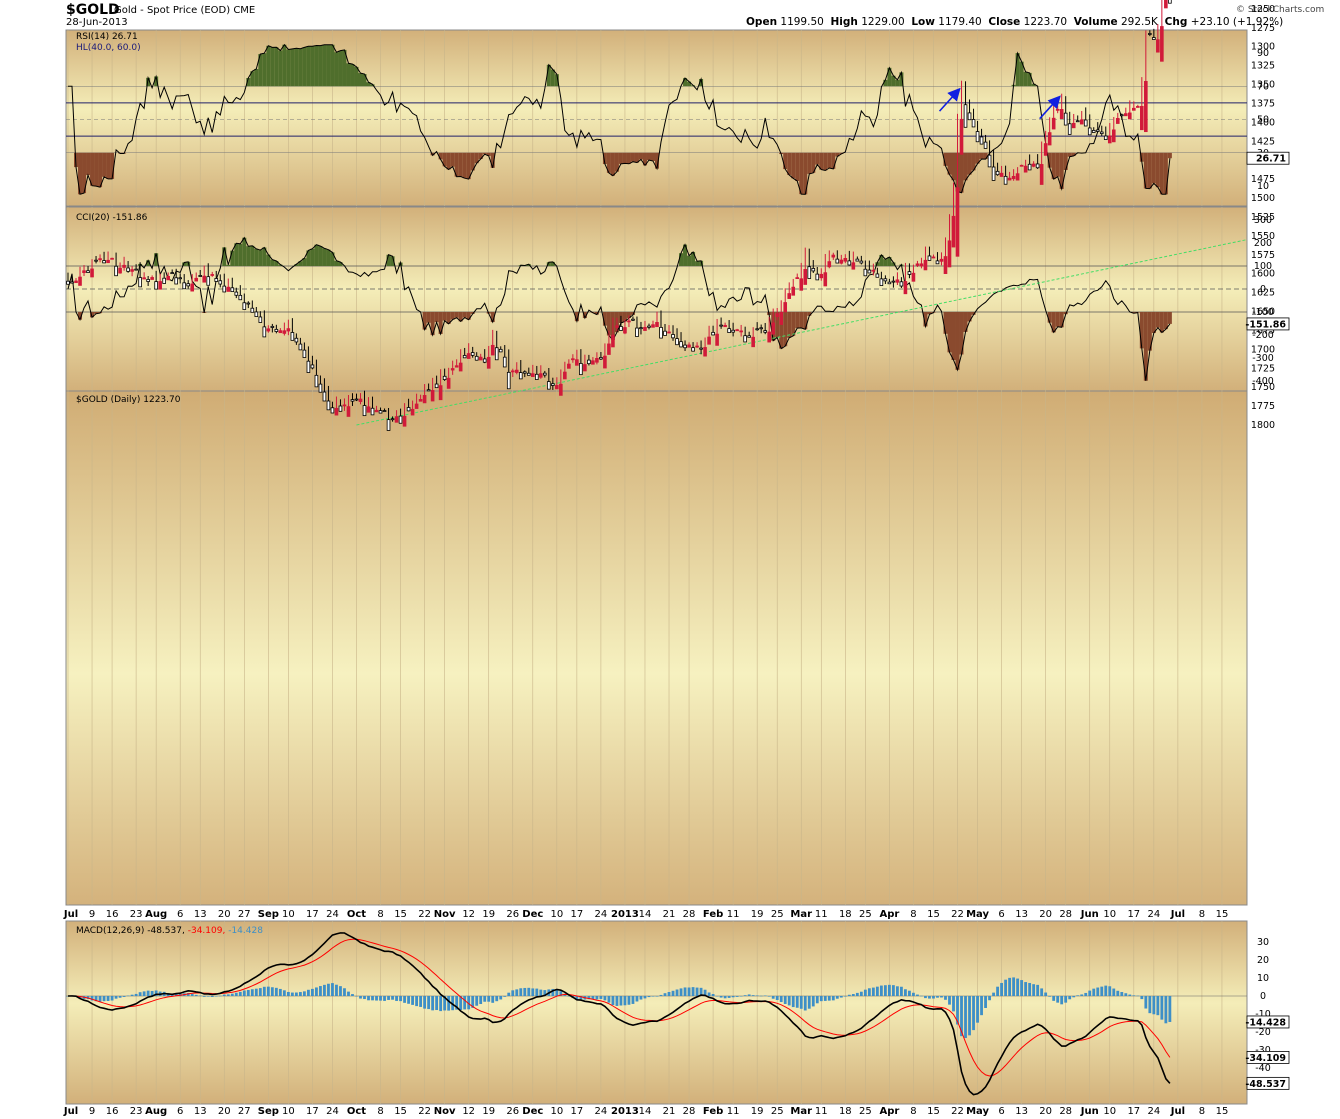  What do you see at coordinates (107, 37) in the screenshot?
I see `rsi-legend: RSI(14) 26.71` at bounding box center [107, 37].